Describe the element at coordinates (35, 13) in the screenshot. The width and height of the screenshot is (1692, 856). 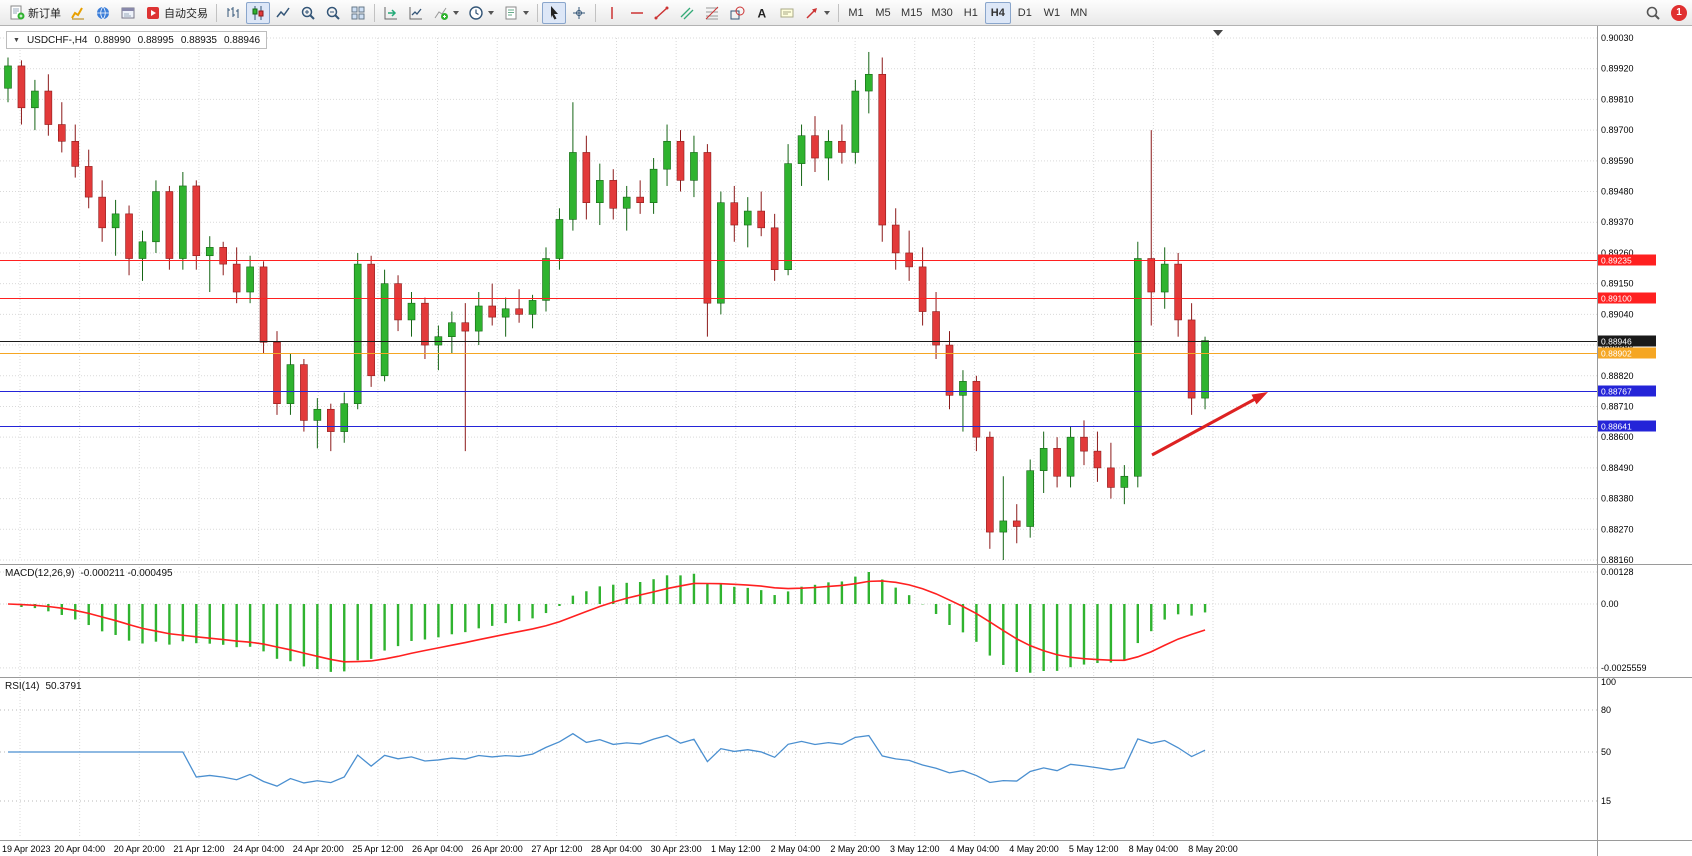
I see `new-order-button: 新订单` at that location.